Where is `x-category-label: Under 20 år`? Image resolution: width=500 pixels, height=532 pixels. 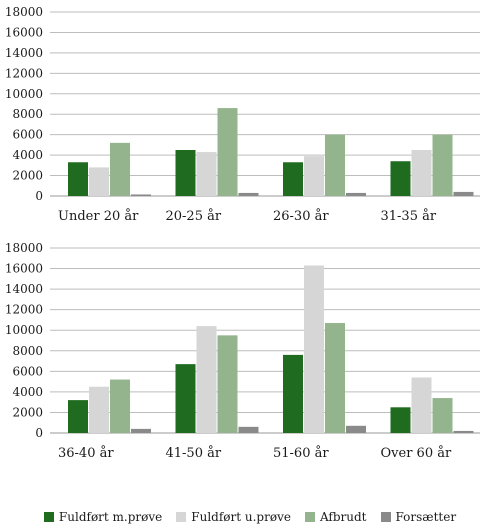 x-category-label: Under 20 år is located at coordinates (98, 216).